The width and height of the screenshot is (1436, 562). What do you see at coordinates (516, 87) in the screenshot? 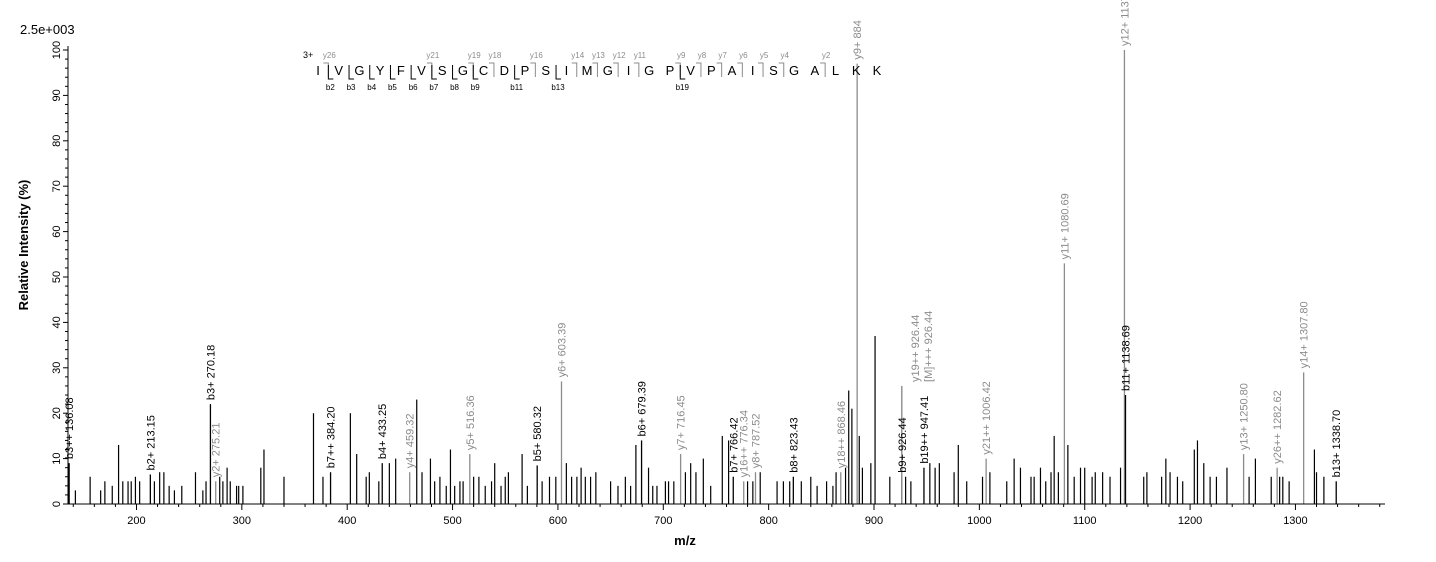
I see `b-ion-label: b11` at bounding box center [516, 87].